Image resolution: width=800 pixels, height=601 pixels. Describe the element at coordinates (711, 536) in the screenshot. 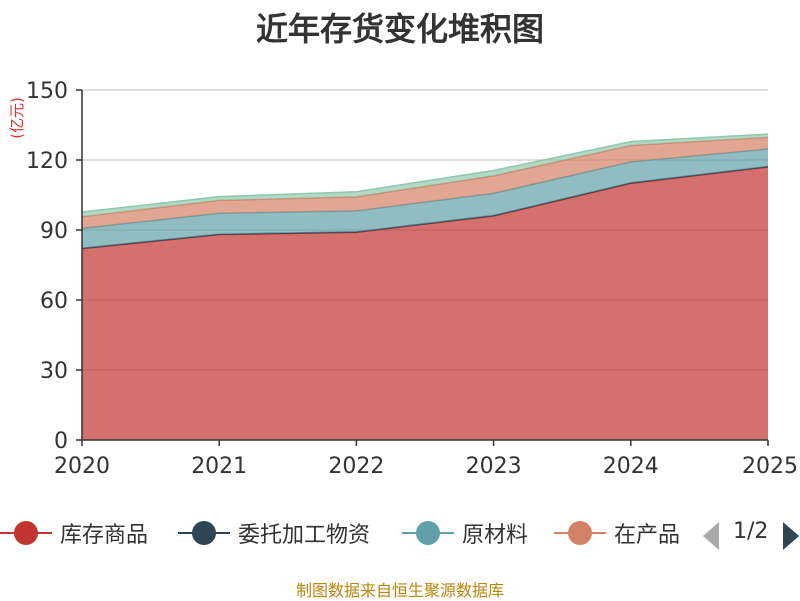

I see `legend-prev-page-icon` at that location.